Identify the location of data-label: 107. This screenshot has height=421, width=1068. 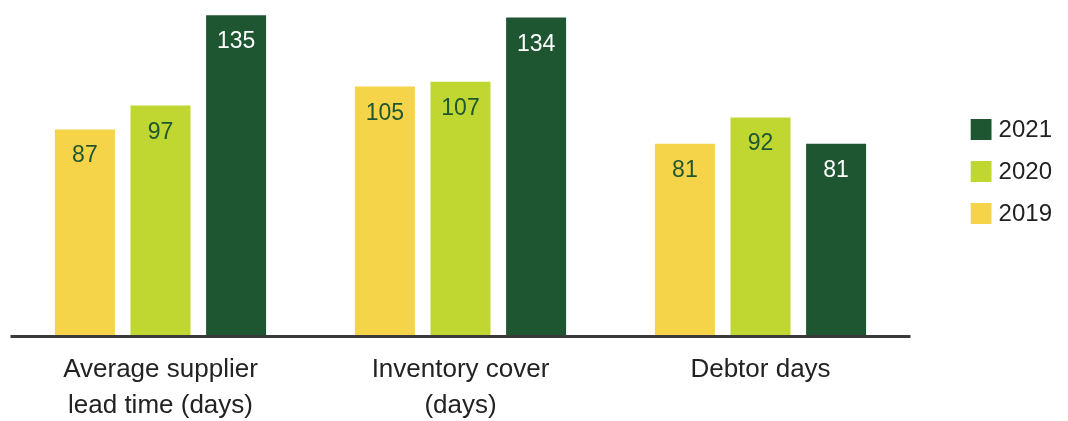
(460, 106).